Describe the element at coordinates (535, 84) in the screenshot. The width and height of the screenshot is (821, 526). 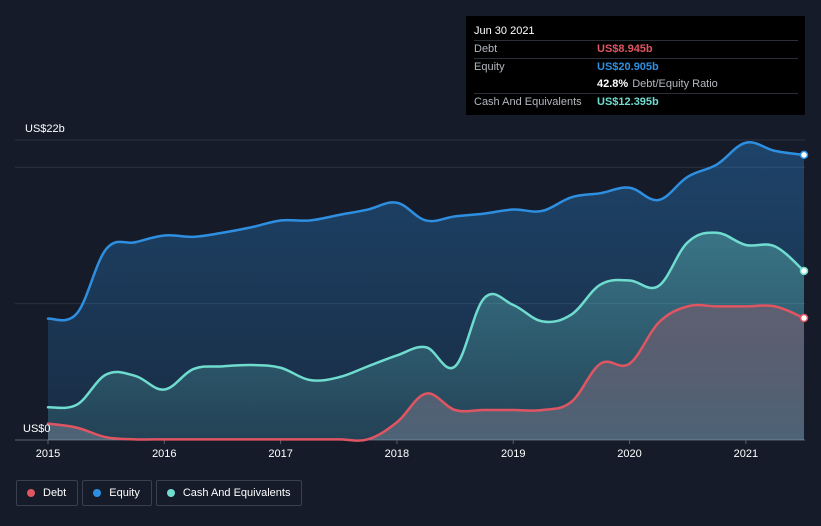
I see `tooltip-ratio-spacer` at that location.